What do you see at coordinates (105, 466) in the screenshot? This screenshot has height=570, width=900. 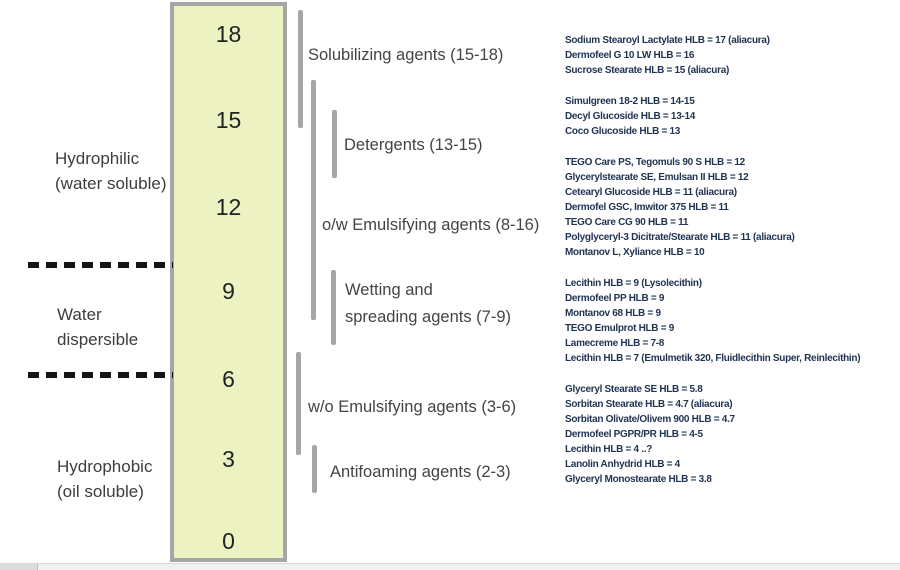 I see `zone-label-line: Hydrophobic` at bounding box center [105, 466].